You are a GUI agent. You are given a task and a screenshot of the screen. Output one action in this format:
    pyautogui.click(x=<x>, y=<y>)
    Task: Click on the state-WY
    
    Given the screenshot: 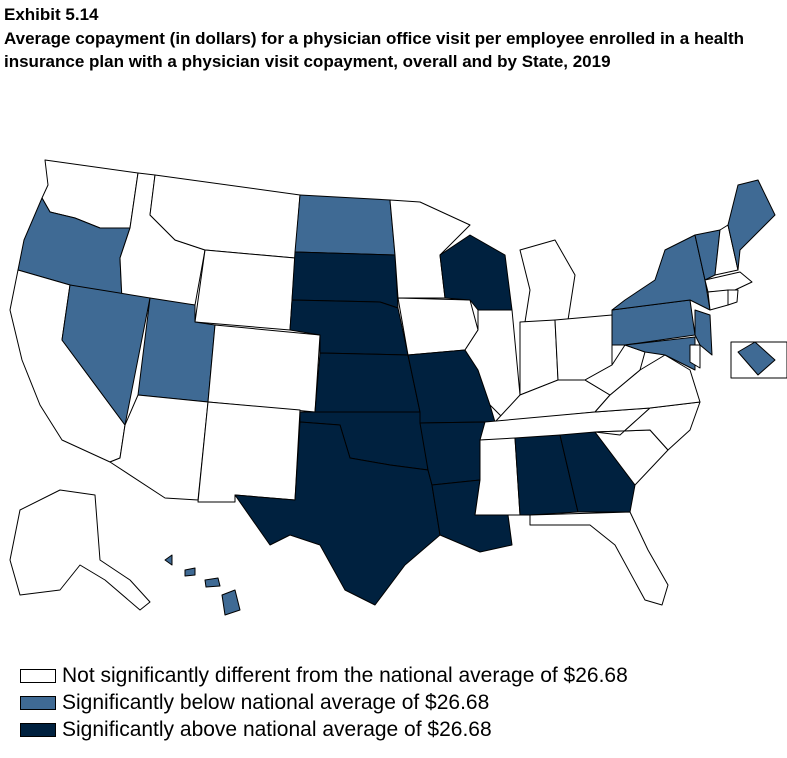 What is the action you would take?
    pyautogui.click(x=245, y=290)
    